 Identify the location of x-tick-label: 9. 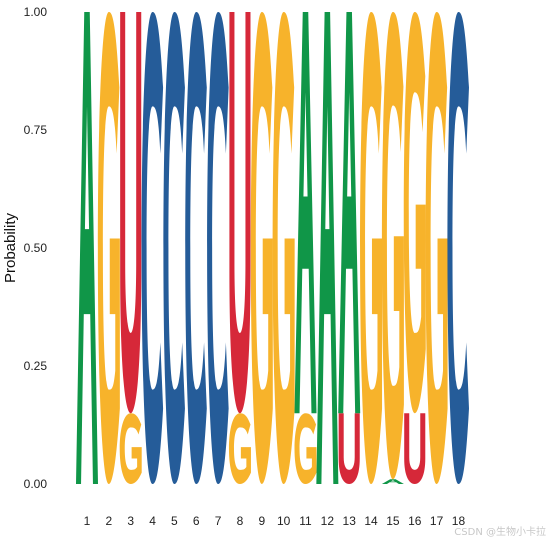
(261, 521).